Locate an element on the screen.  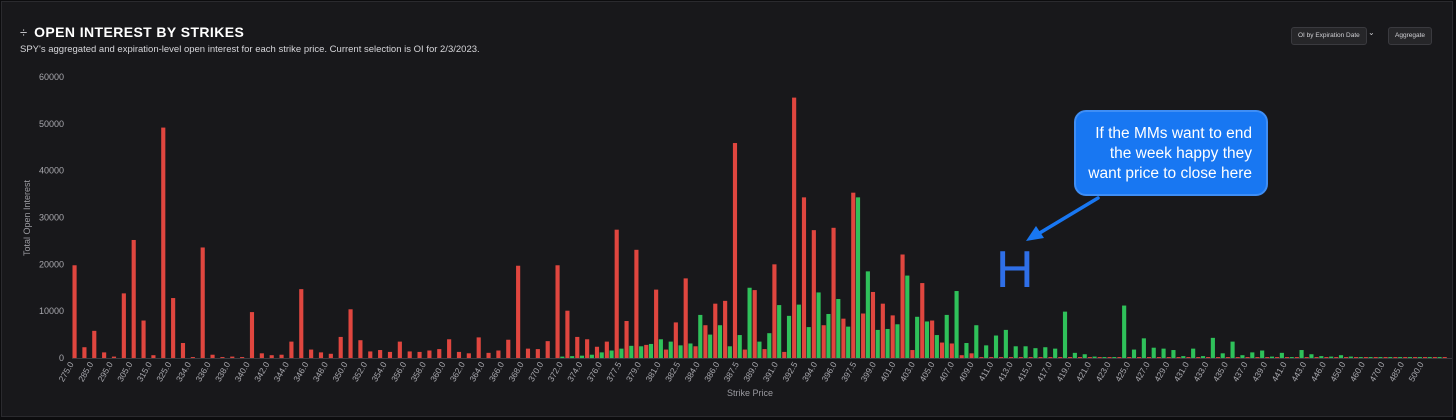
chevron-down-icon: ⌄ is located at coordinates (1371, 32).